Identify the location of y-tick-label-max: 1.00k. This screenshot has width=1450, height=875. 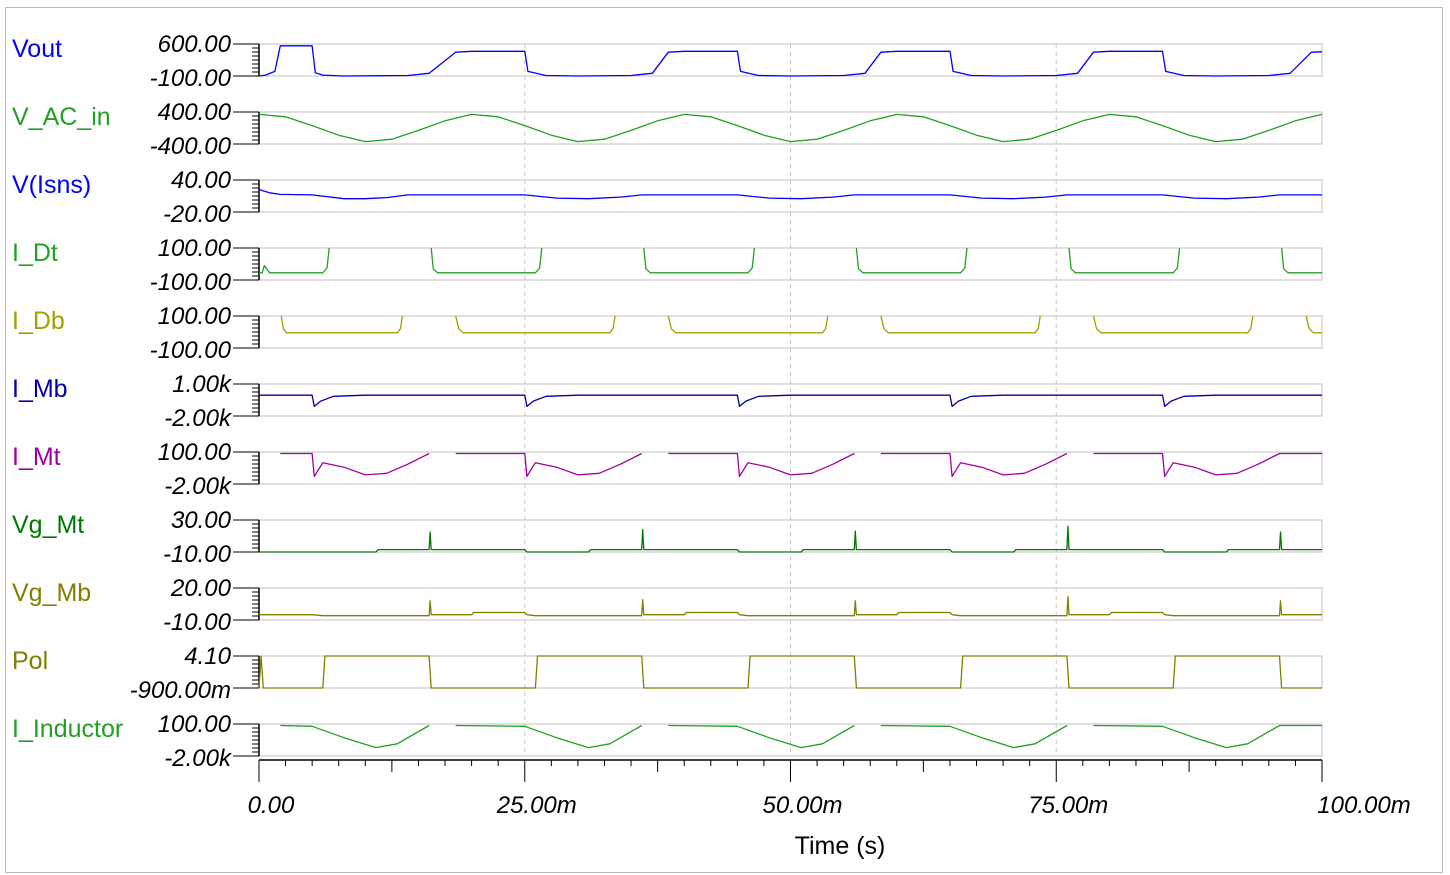
(202, 384).